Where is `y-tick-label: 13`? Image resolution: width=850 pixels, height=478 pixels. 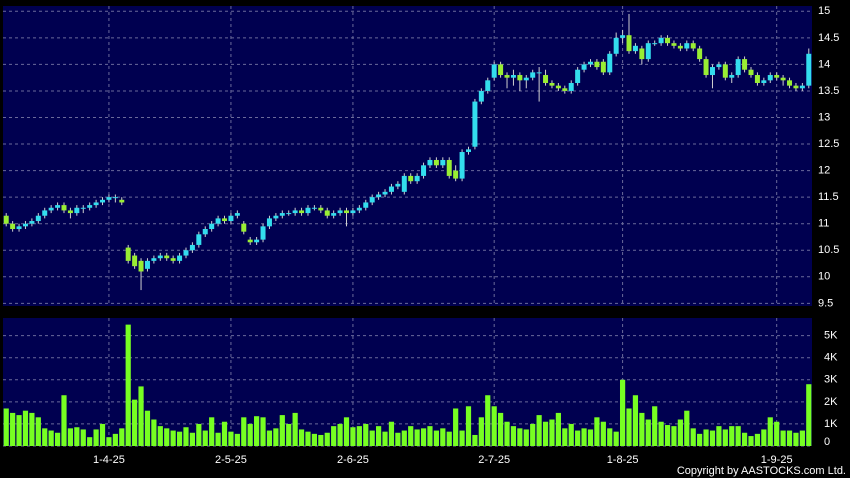 y-tick-label: 13 is located at coordinates (824, 117).